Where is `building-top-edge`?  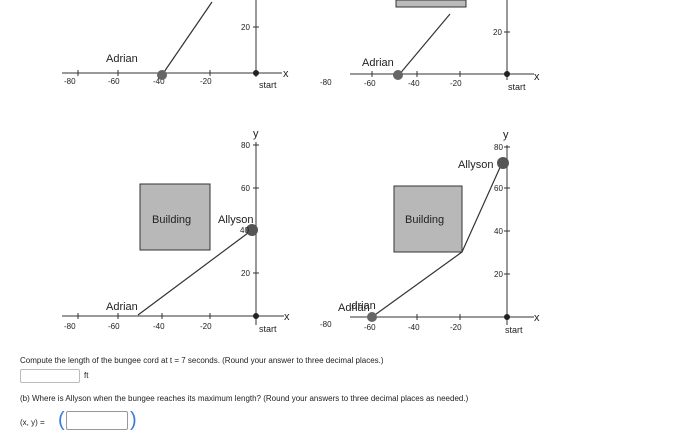 building-top-edge is located at coordinates (431, 4).